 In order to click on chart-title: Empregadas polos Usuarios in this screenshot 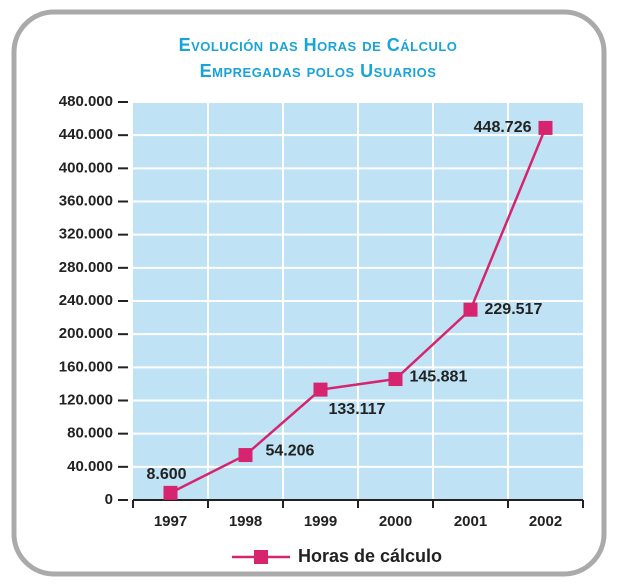, I will do `click(318, 71)`.